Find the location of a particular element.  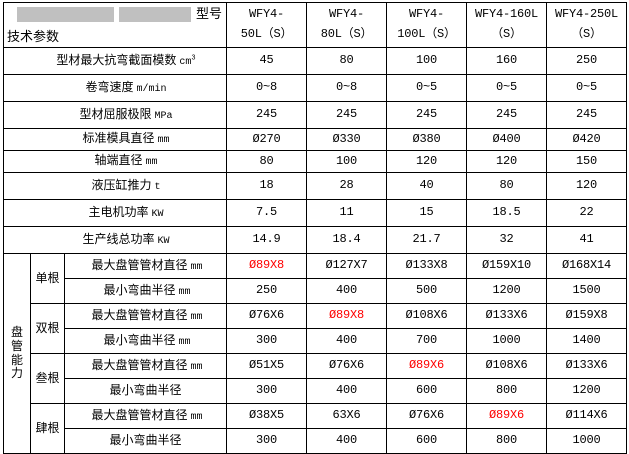

table-row: 最小弯曲半径 300 400 600 800 1000 is located at coordinates (316, 441).